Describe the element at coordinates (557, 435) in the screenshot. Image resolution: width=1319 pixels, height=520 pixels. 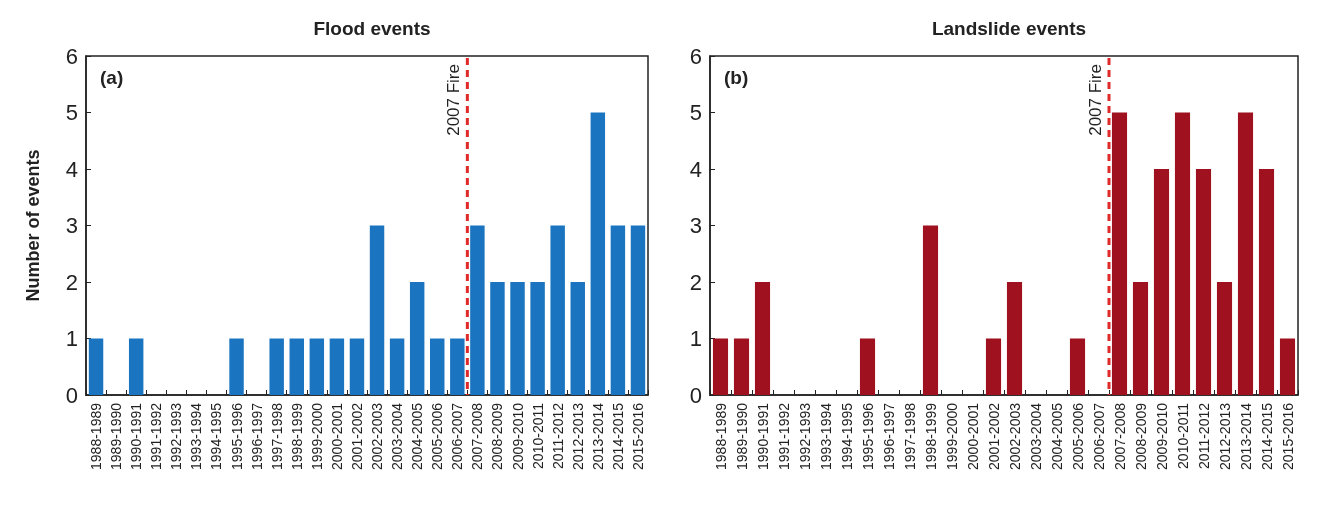
I see `x-tick-label: 2011-2012` at that location.